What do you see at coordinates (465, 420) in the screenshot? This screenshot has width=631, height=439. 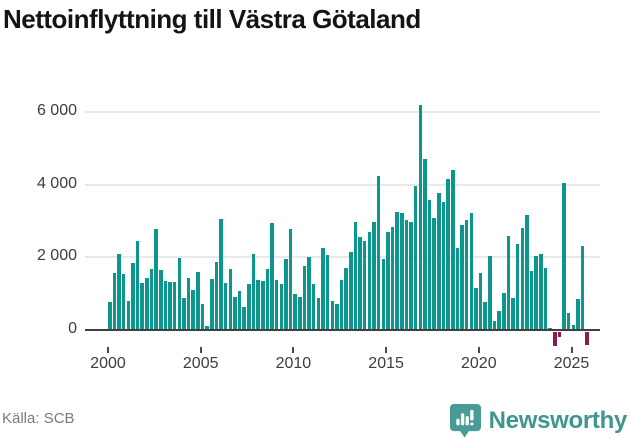 I see `newsworthy-badge-icon` at bounding box center [465, 420].